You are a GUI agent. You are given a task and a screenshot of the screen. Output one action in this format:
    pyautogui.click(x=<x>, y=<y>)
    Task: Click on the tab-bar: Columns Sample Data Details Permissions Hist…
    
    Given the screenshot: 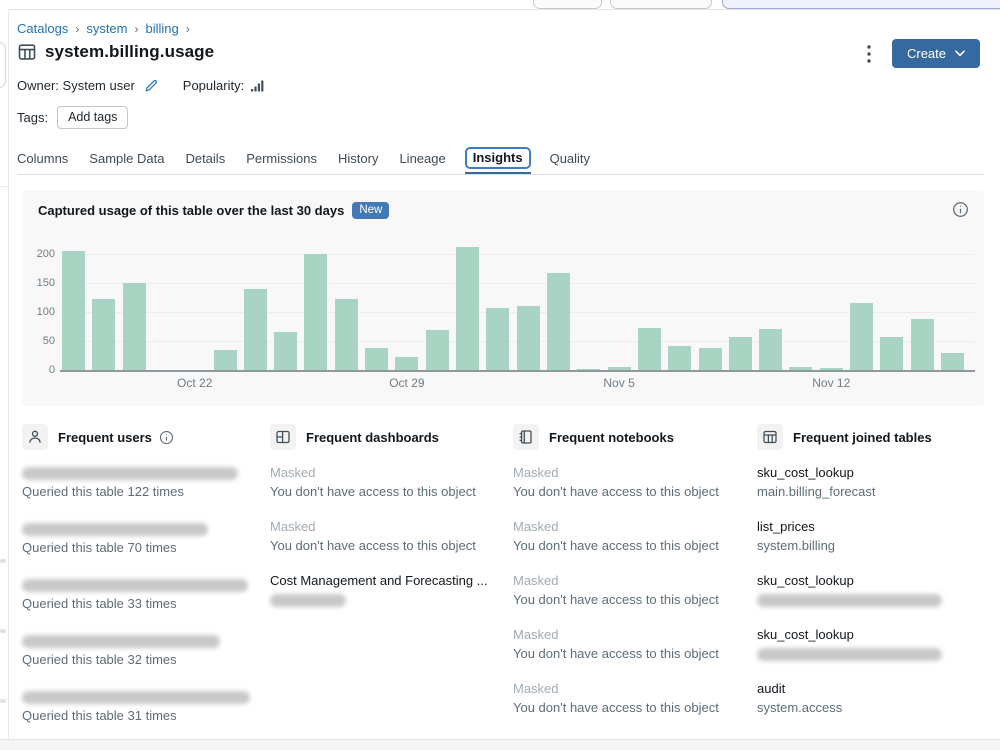 What is the action you would take?
    pyautogui.click(x=304, y=158)
    